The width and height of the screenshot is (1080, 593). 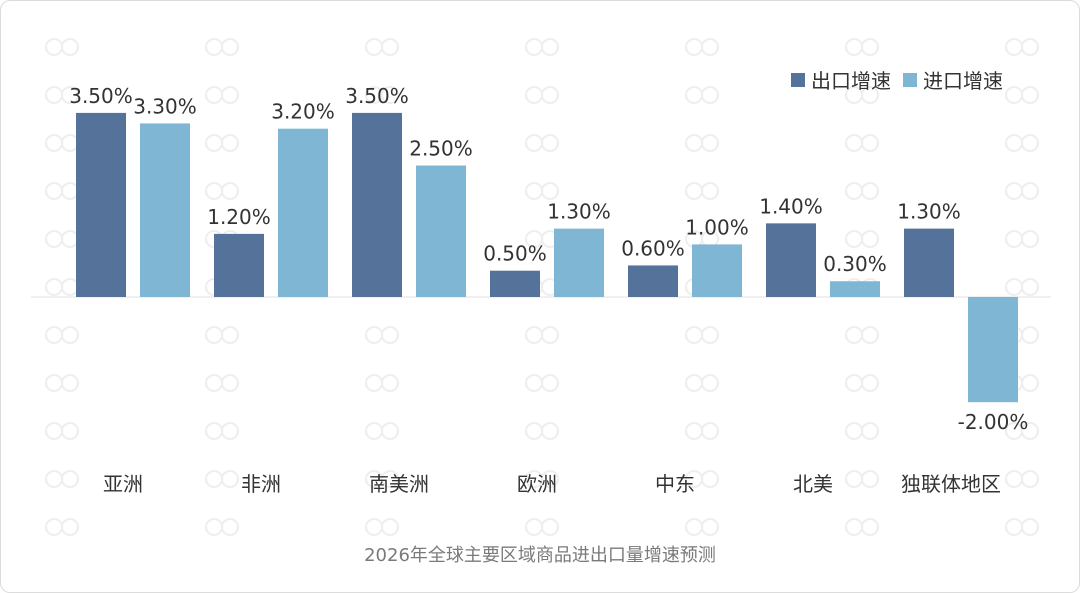 I want to click on category-label: 中东, so click(x=675, y=484).